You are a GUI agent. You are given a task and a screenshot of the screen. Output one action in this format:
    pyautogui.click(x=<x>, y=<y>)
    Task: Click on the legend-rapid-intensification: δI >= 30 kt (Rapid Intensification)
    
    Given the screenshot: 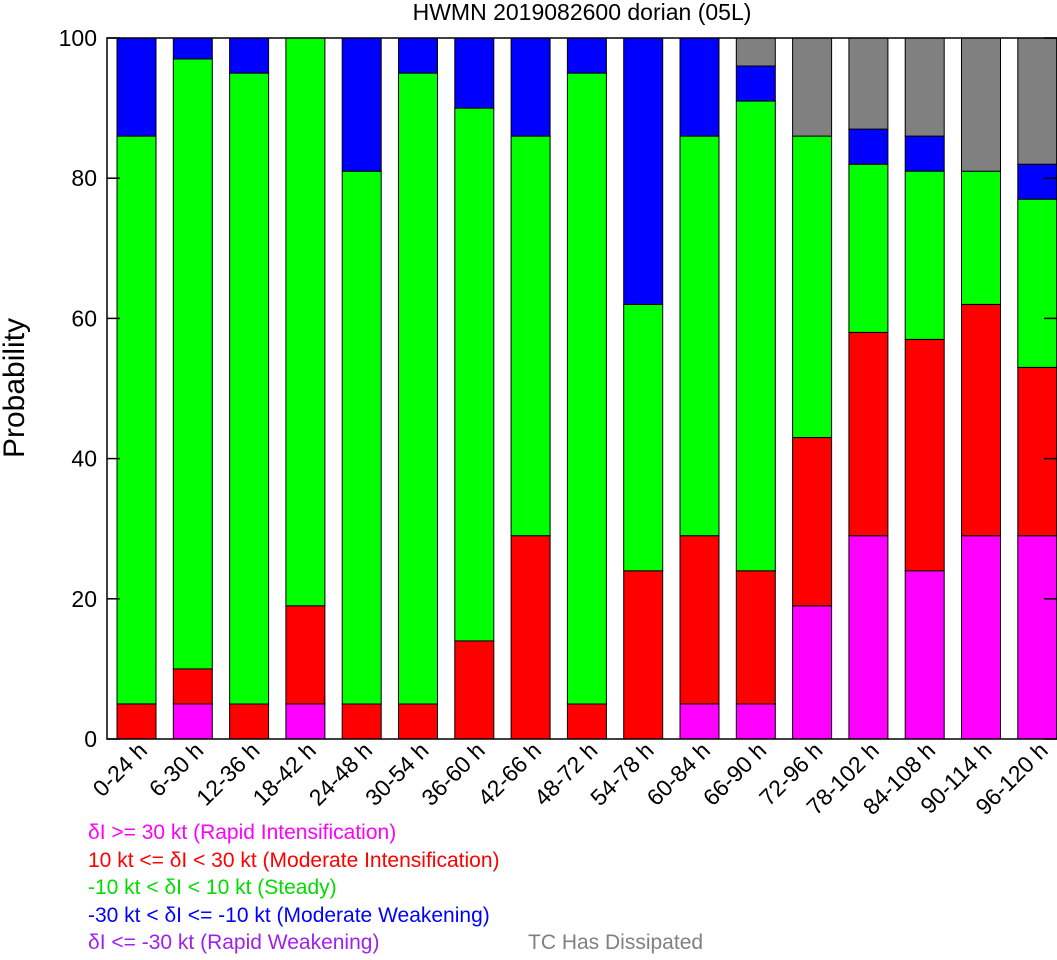 What is the action you would take?
    pyautogui.click(x=242, y=832)
    